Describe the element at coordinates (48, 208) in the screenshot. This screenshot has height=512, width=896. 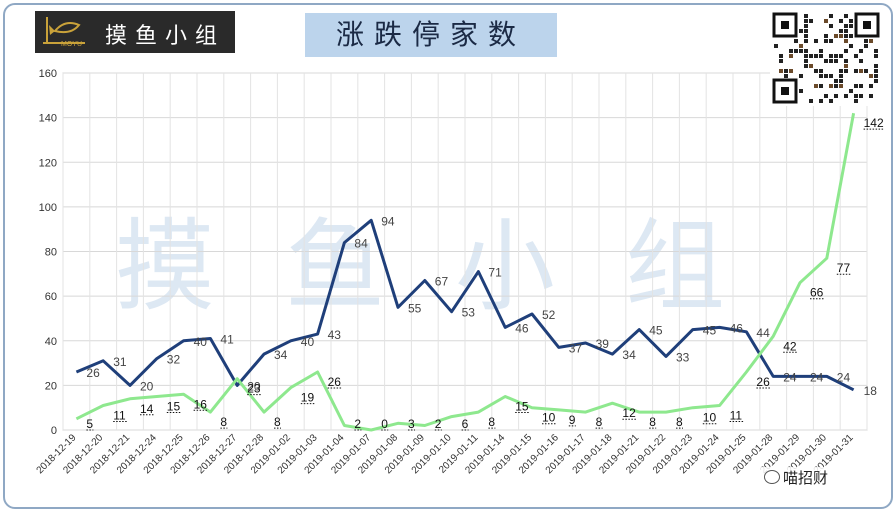
I see `y-tick-label: 100` at that location.